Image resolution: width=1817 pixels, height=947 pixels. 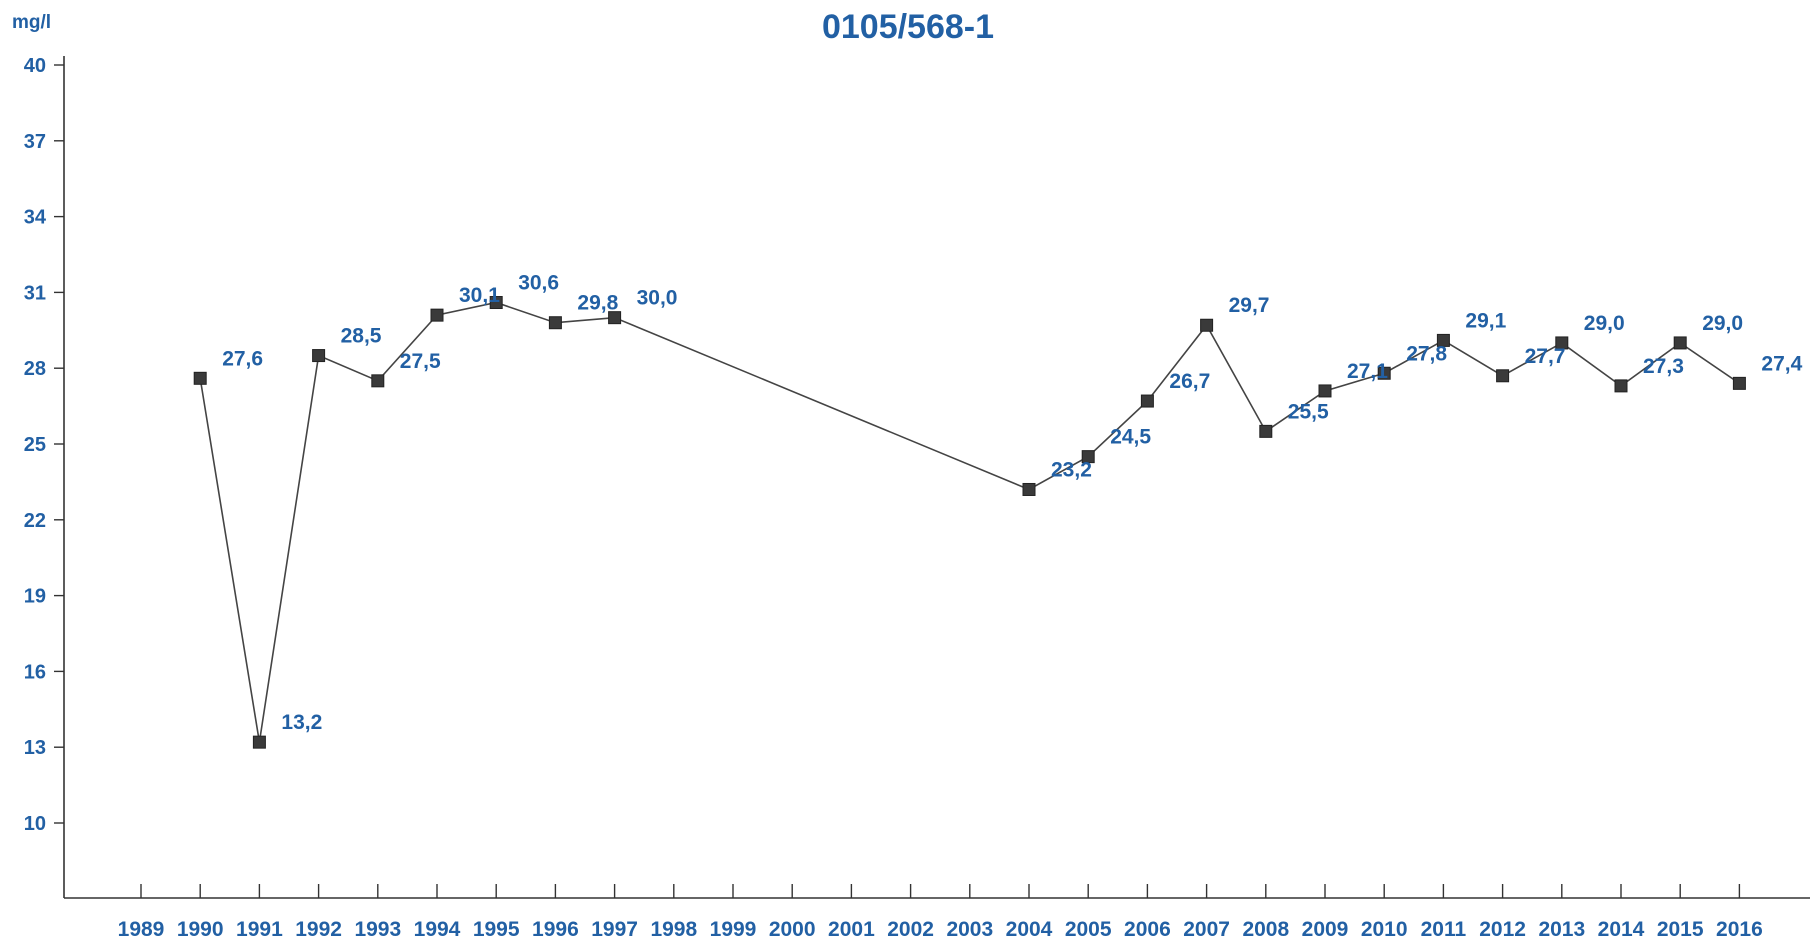 What do you see at coordinates (1265, 929) in the screenshot?
I see `x-tick-label: 2008` at bounding box center [1265, 929].